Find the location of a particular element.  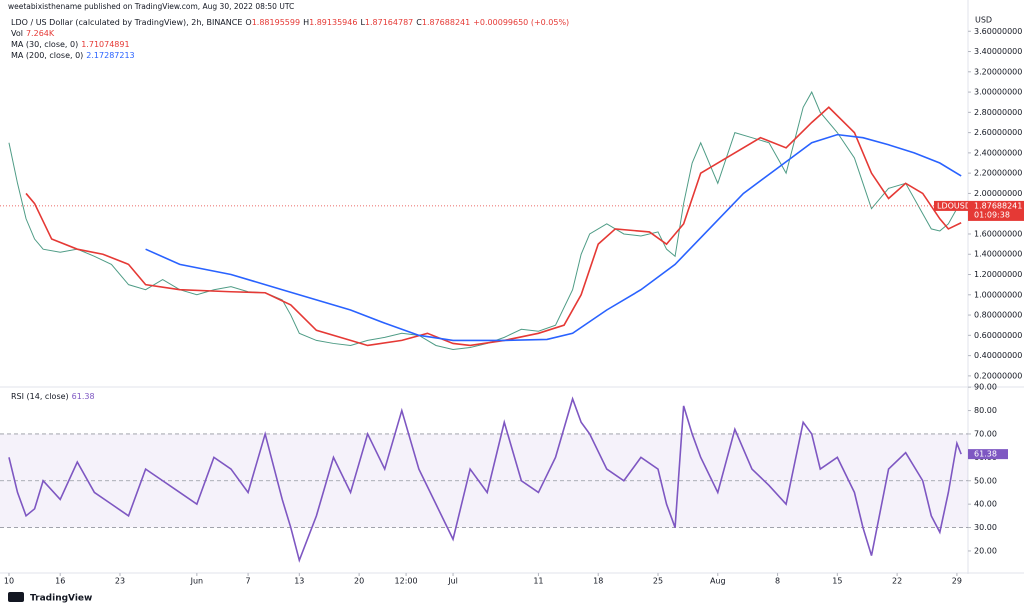

legend-value: 61.38 is located at coordinates (83, 396).